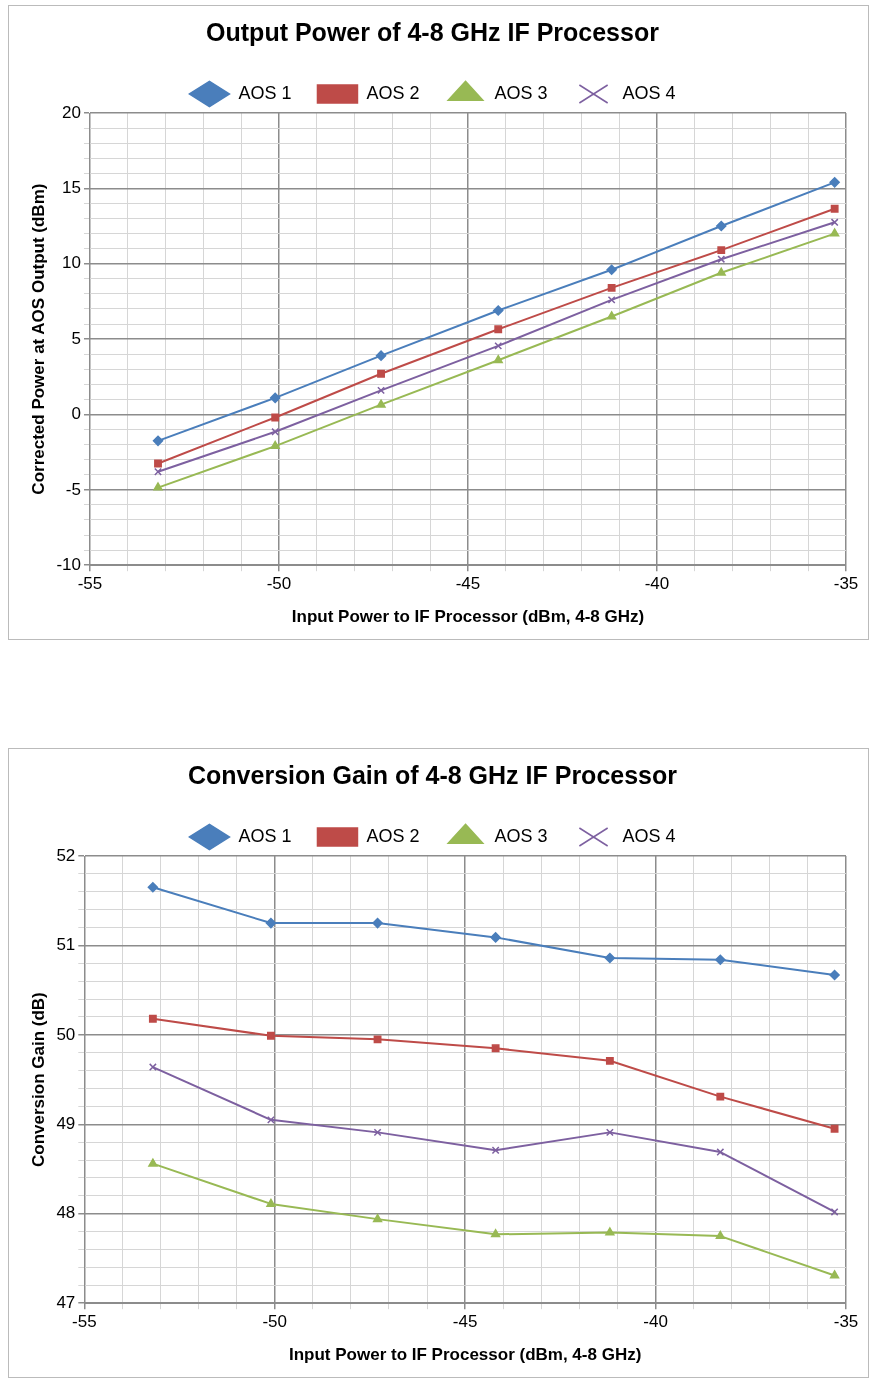 Image resolution: width=869 pixels, height=1378 pixels. I want to click on y-axis-title: Corrected Power at AOS Output (dBm), so click(38, 339).